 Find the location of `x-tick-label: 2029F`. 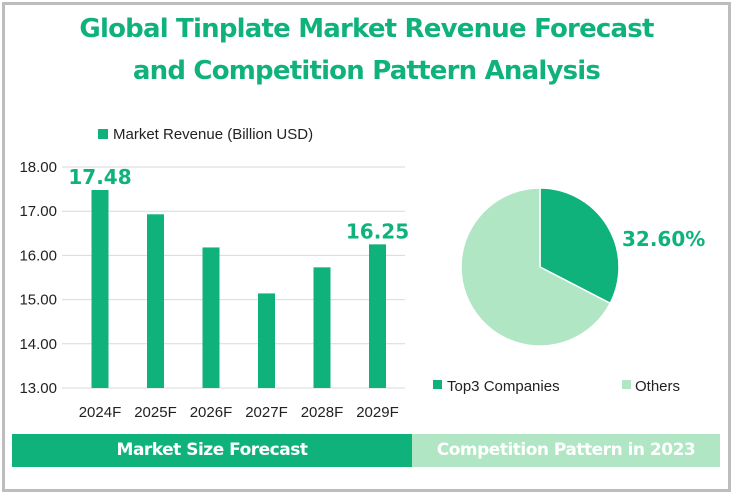

x-tick-label: 2029F is located at coordinates (377, 412).